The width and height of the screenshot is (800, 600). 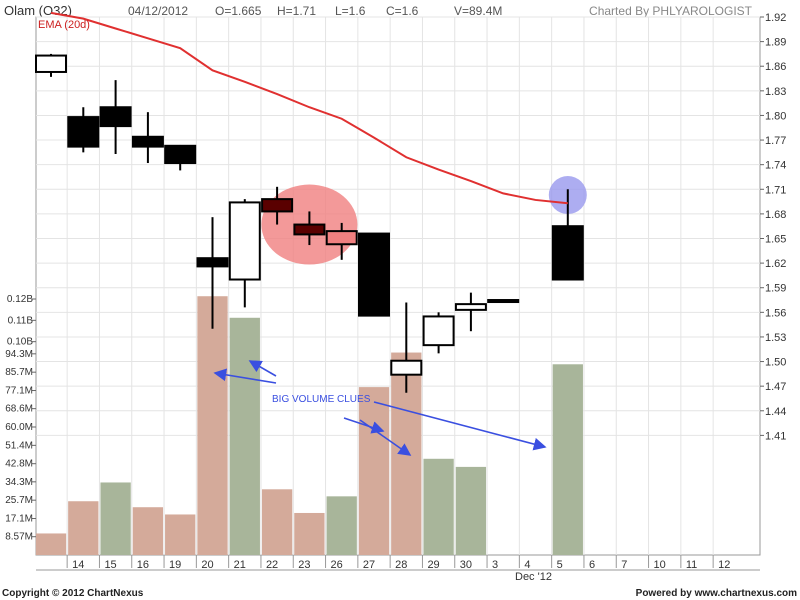 What do you see at coordinates (19, 372) in the screenshot?
I see `volume-tick-label: 85.7M` at bounding box center [19, 372].